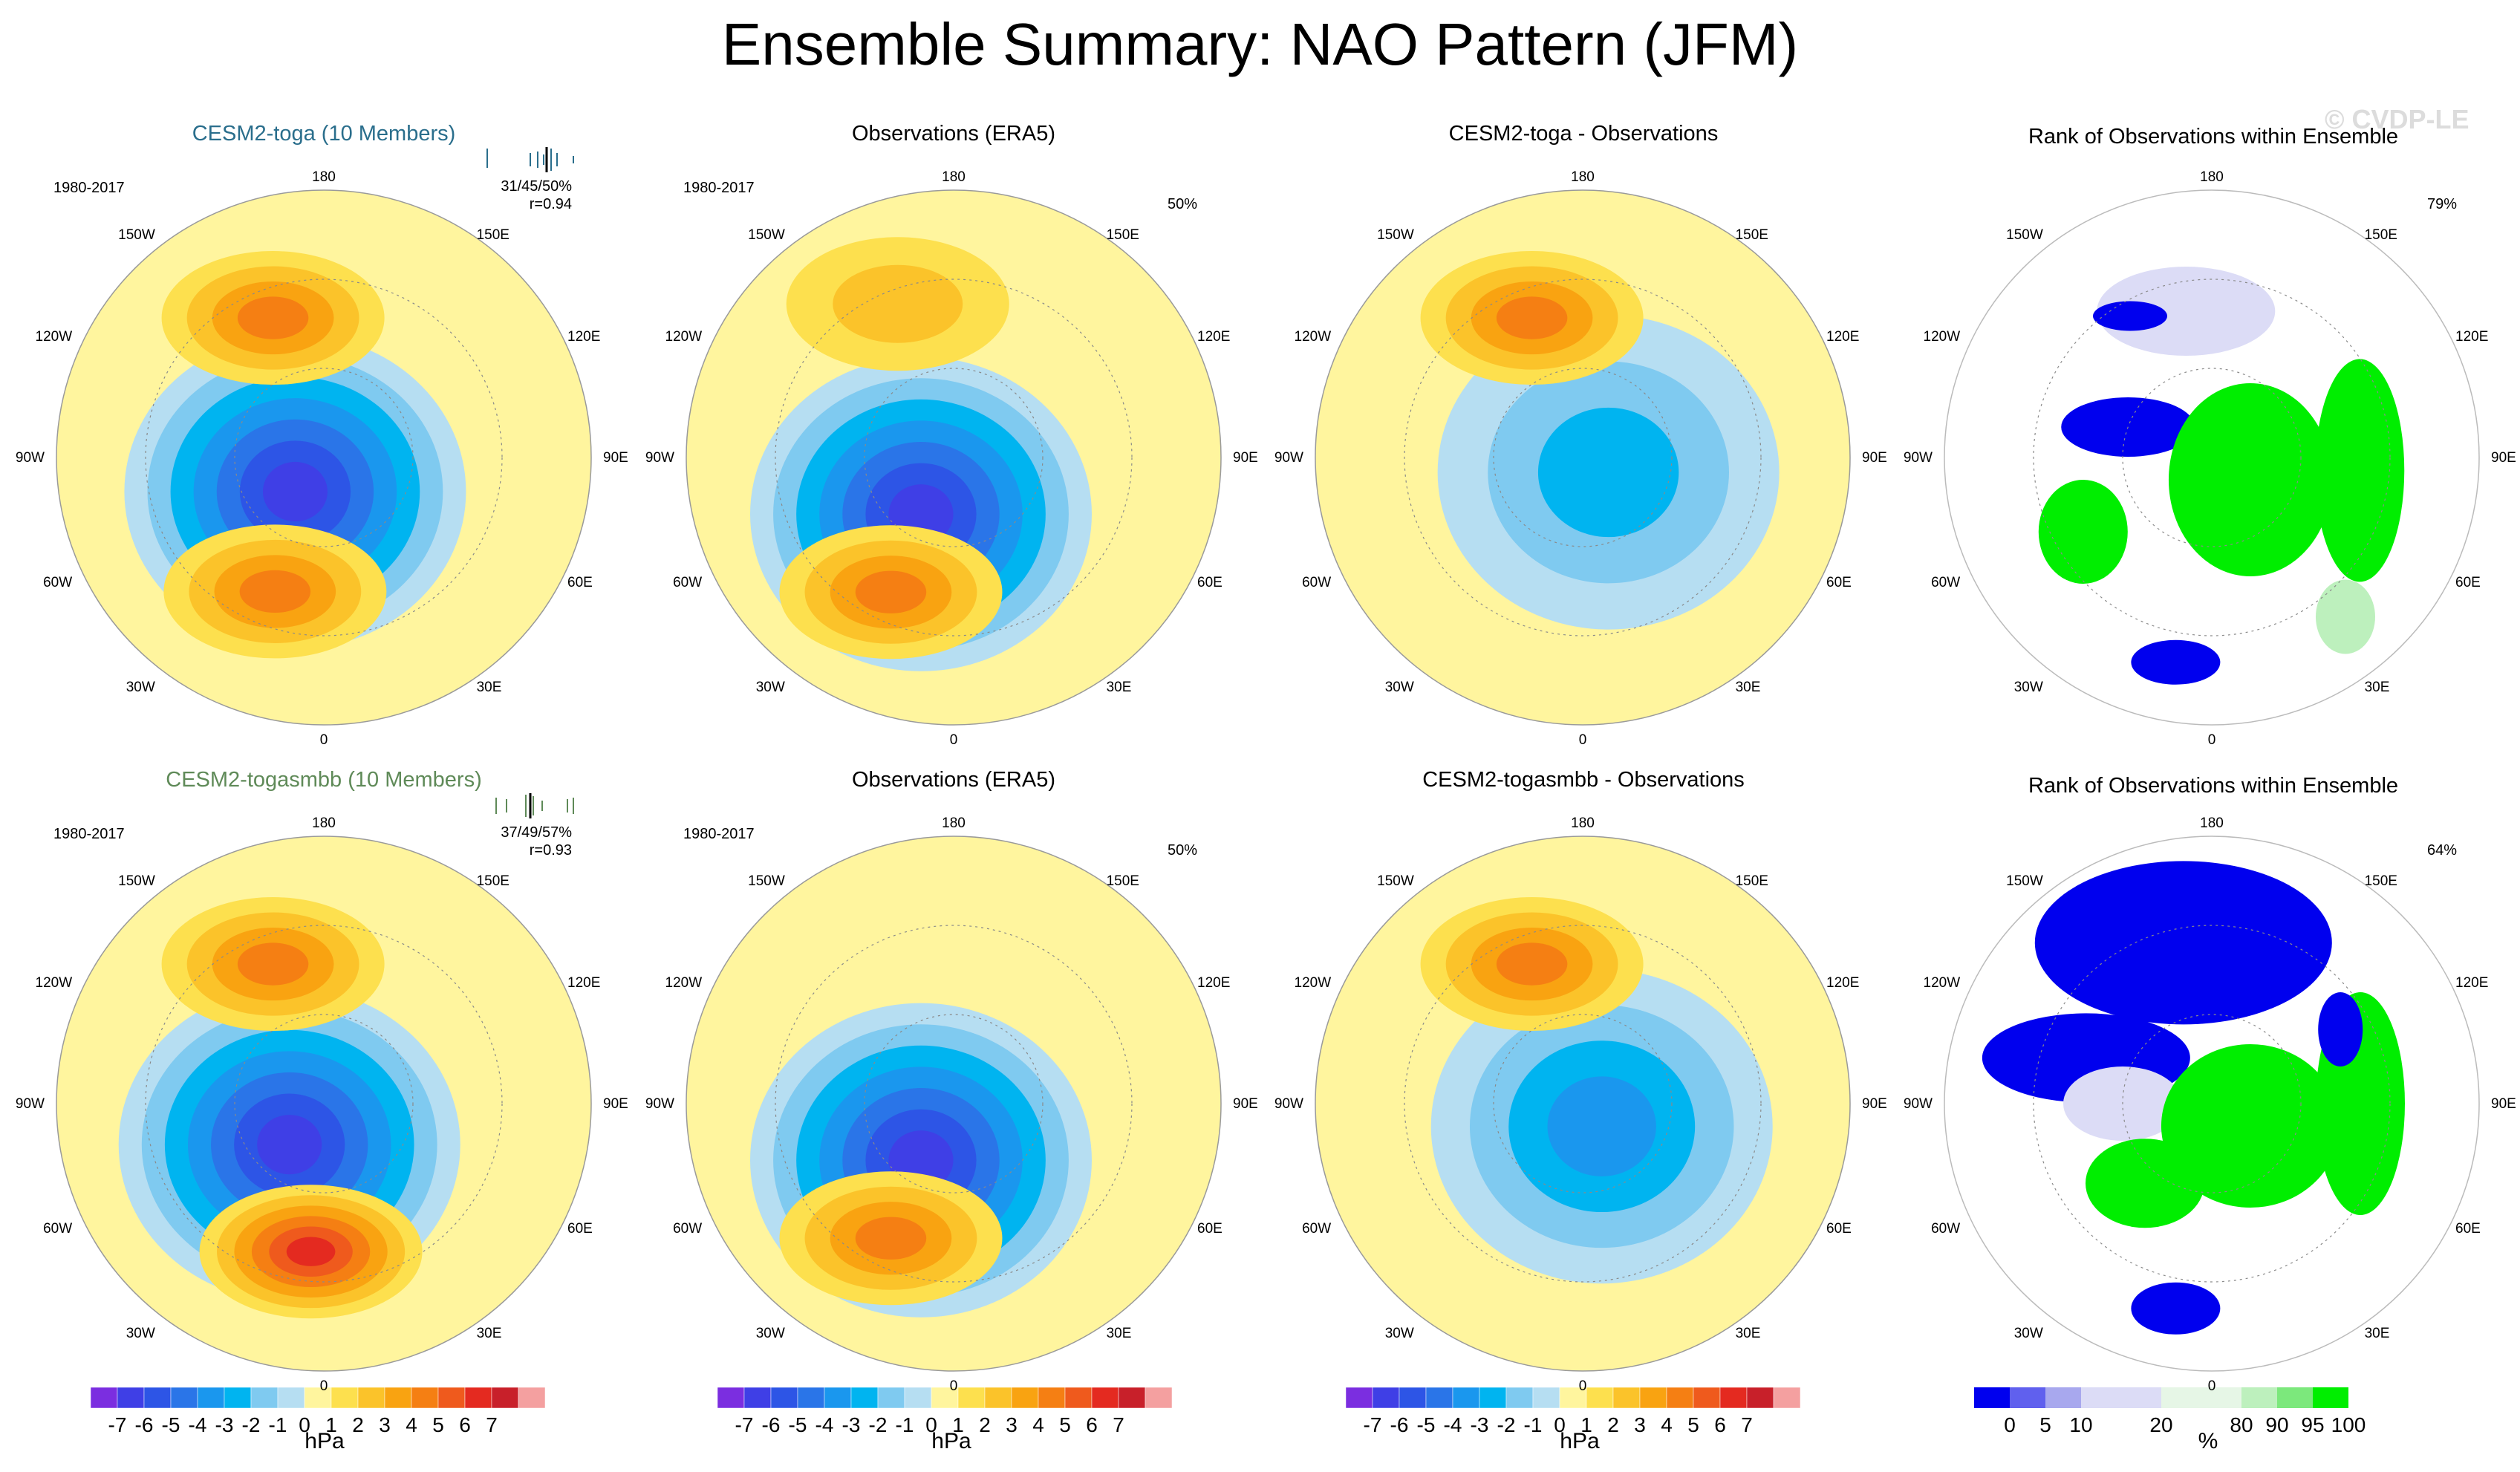  Describe the element at coordinates (1400, 1424) in the screenshot. I see `colorbar-tick-label: -6` at that location.